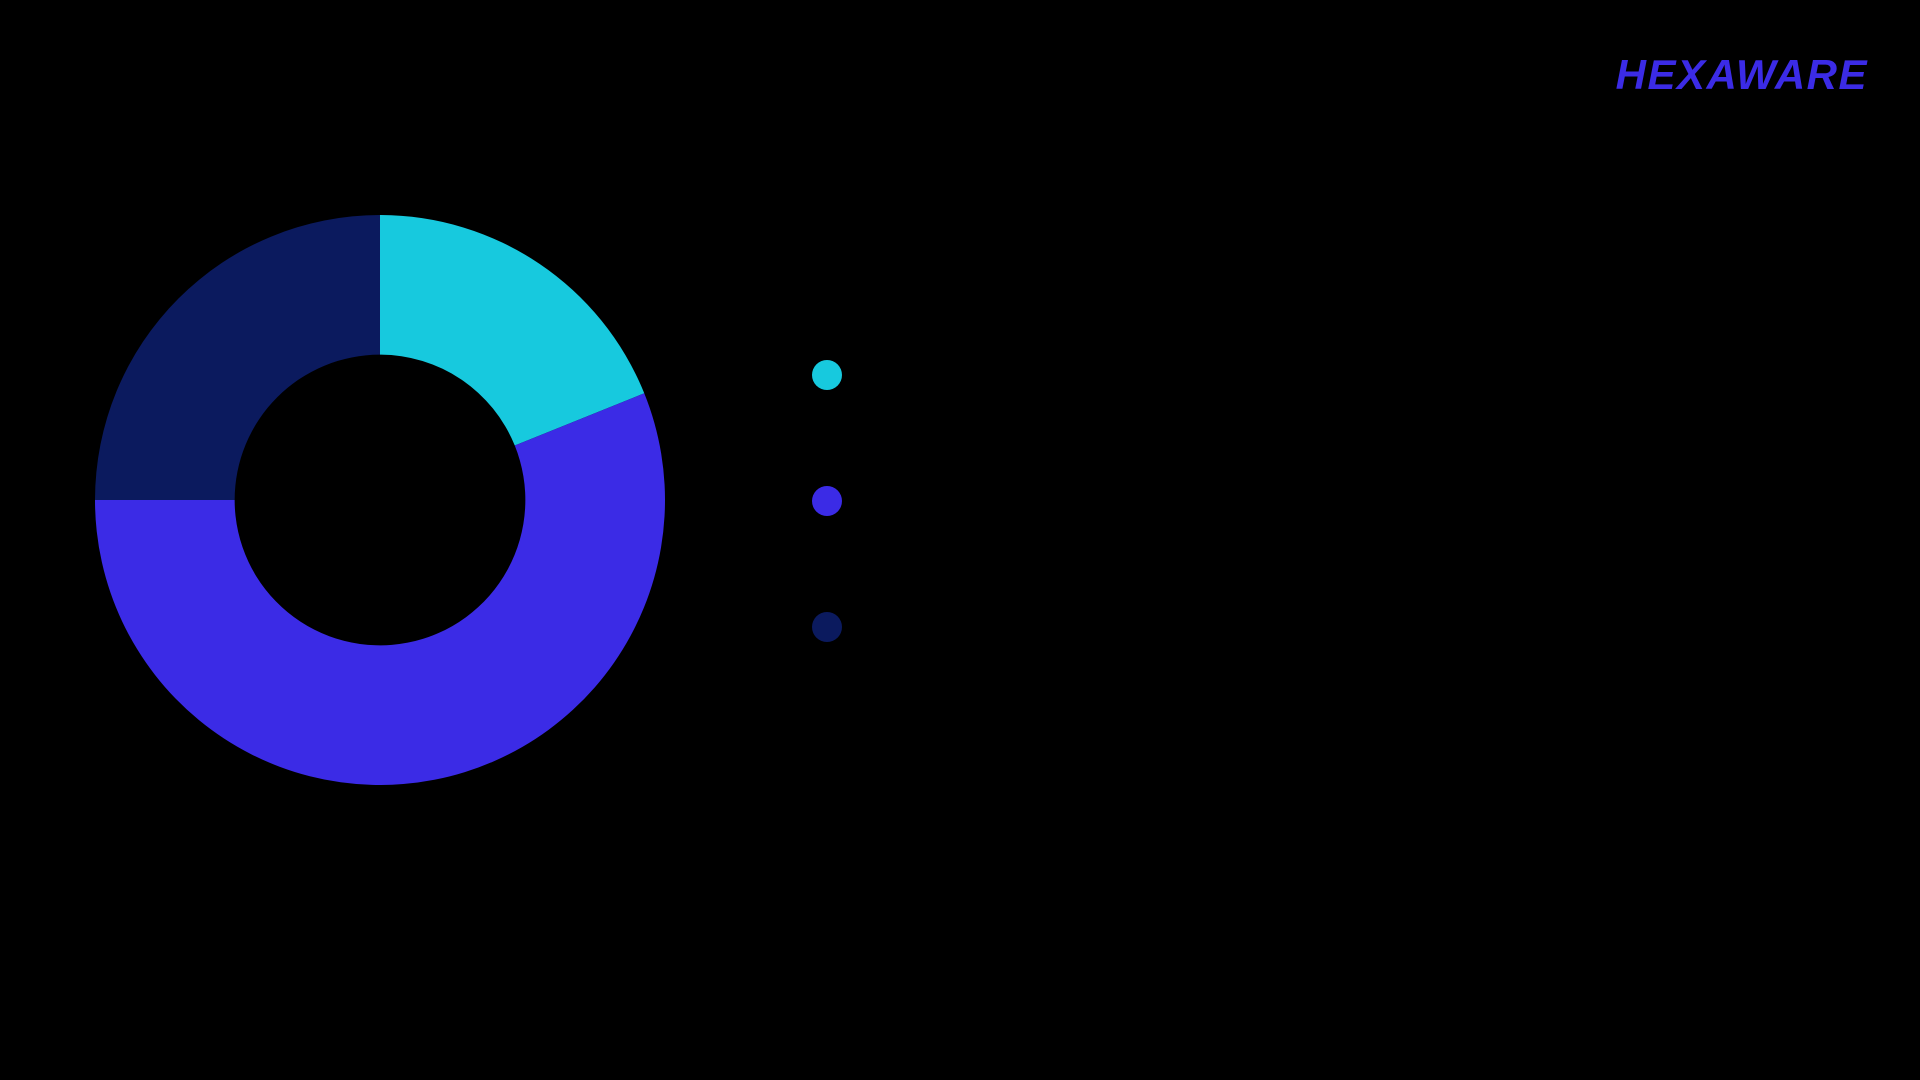 The width and height of the screenshot is (1920, 1080). I want to click on legend-swatch-cyan, so click(827, 375).